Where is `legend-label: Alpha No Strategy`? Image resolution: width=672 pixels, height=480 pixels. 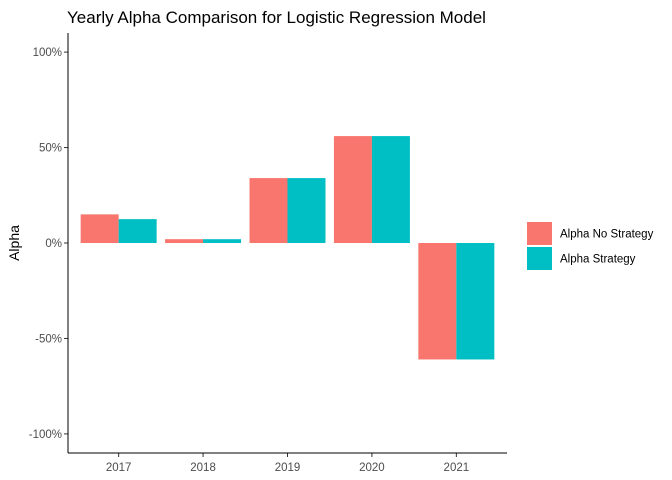
legend-label: Alpha No Strategy is located at coordinates (607, 235).